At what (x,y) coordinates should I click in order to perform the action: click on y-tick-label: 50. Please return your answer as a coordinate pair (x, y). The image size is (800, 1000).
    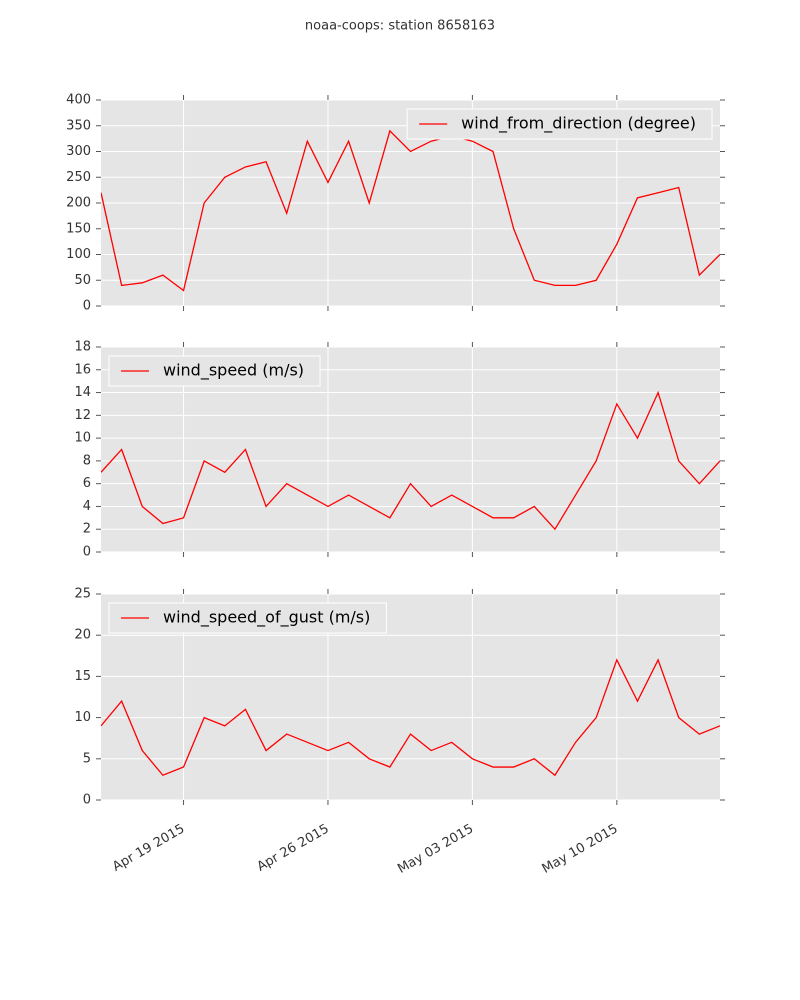
    Looking at the image, I should click on (82, 280).